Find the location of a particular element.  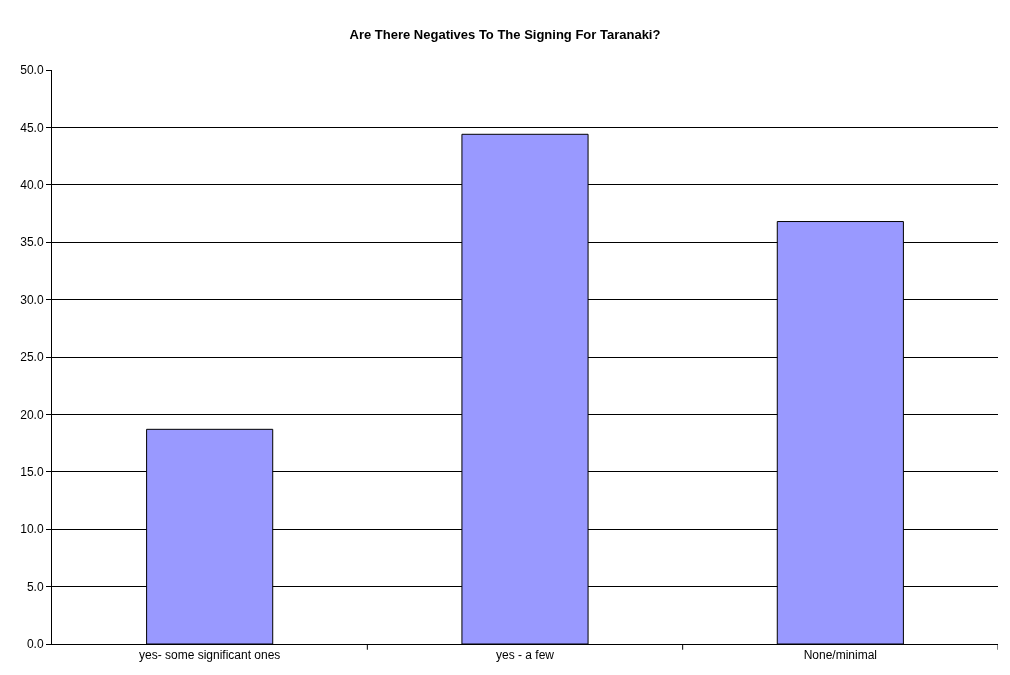

y-tick-label: 20.0 is located at coordinates (32, 414).